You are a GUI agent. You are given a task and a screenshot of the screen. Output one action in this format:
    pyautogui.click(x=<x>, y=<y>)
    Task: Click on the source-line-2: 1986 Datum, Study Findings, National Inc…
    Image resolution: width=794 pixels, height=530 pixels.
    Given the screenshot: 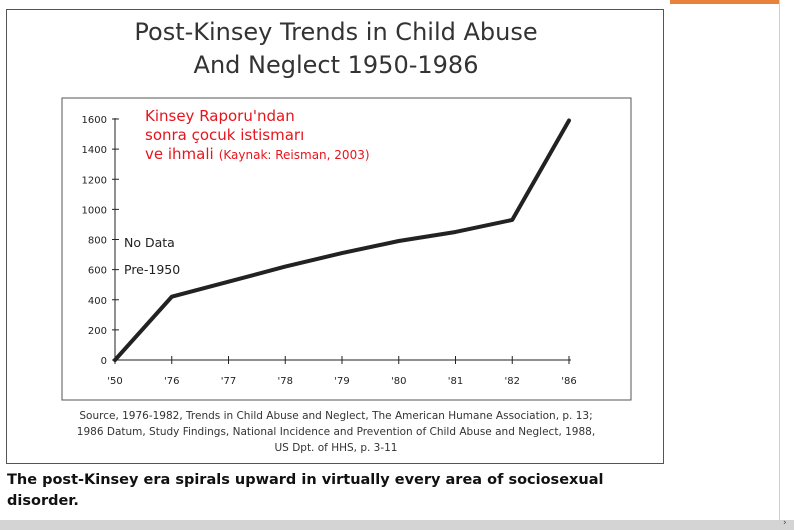 What is the action you would take?
    pyautogui.click(x=336, y=432)
    